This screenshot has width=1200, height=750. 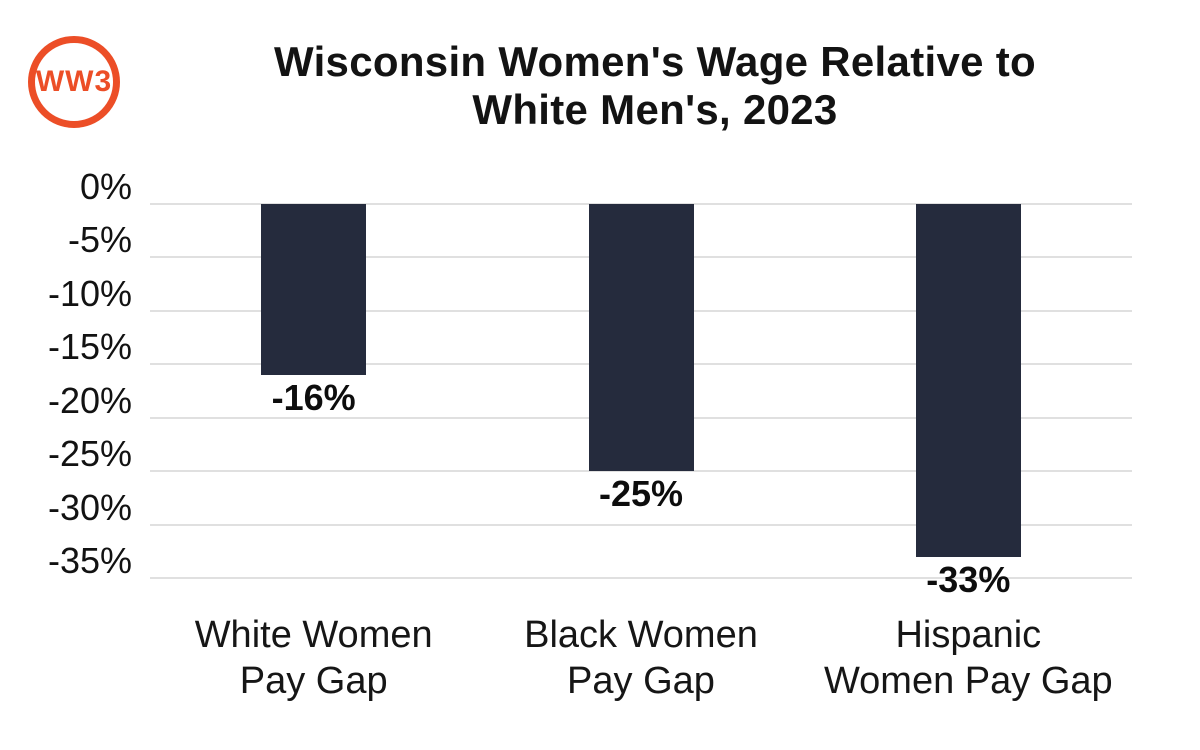 What do you see at coordinates (655, 61) in the screenshot?
I see `chart-title-line1: Wisconsin Women's Wage Relative to` at bounding box center [655, 61].